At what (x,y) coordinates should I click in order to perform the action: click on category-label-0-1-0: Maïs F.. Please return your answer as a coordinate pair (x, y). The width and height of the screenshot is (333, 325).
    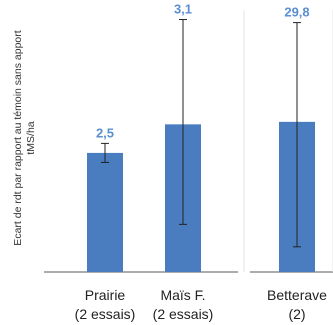
    Looking at the image, I should click on (182, 295).